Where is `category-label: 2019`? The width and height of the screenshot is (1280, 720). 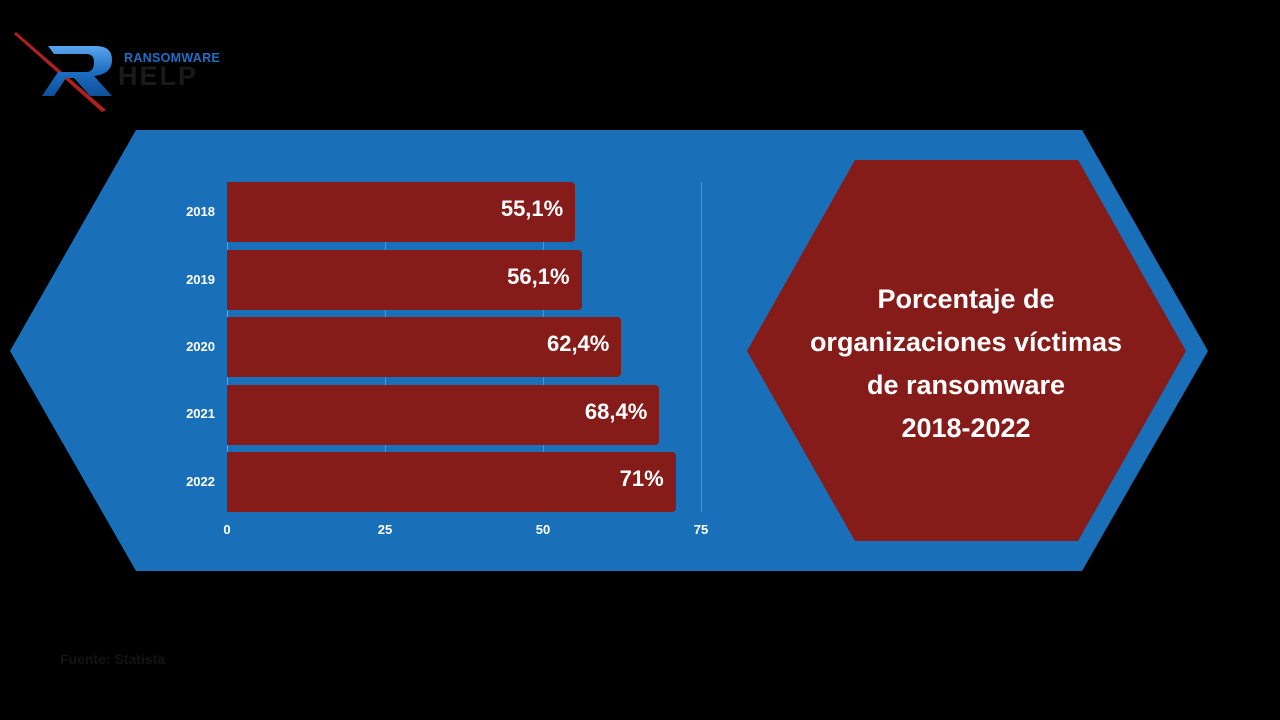 category-label: 2019 is located at coordinates (200, 279).